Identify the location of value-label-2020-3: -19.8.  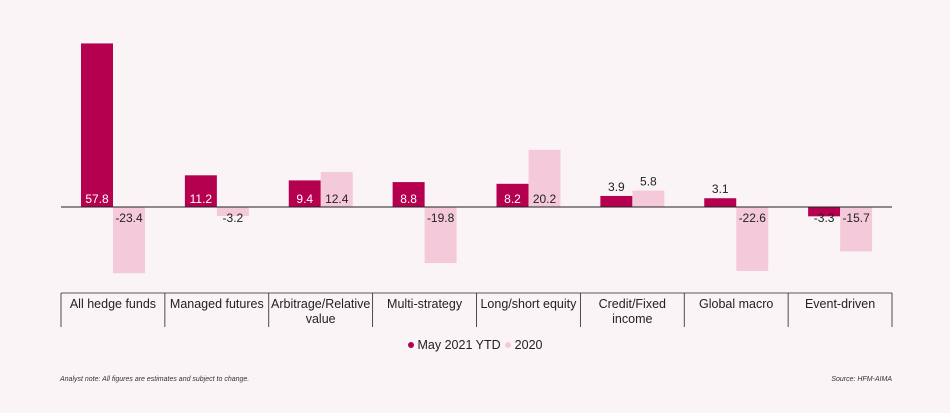
(441, 218).